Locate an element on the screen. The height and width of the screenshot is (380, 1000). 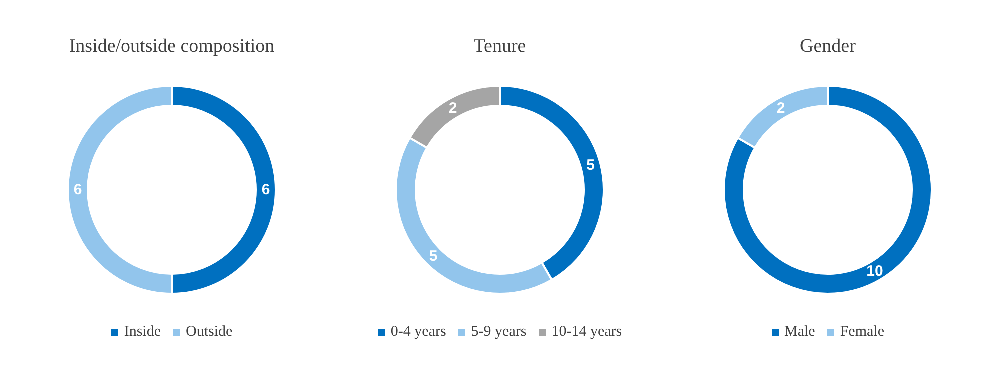
legend-label: 10-14 years is located at coordinates (586, 332).